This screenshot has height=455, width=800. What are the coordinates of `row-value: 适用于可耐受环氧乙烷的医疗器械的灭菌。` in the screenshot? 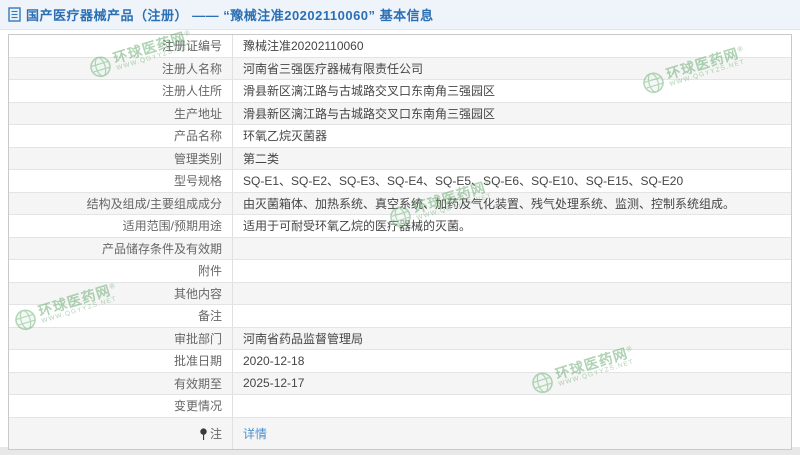 It's located at (357, 226).